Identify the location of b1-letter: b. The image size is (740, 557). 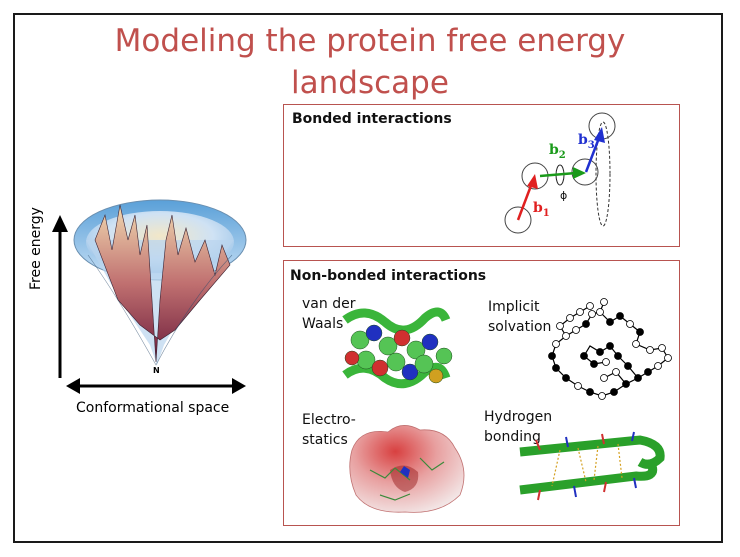
(538, 208).